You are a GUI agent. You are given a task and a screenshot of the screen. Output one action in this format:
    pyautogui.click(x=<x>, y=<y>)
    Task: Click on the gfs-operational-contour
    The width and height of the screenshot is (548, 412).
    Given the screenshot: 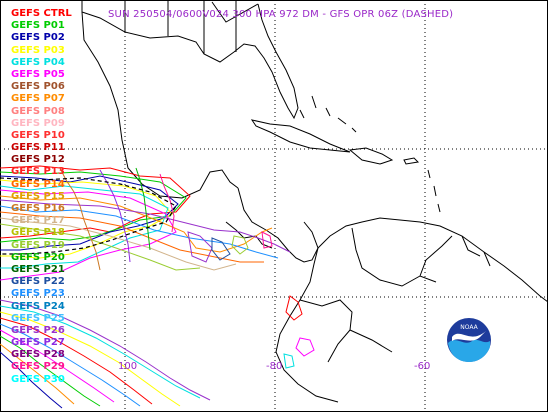 What is the action you would take?
    pyautogui.click(x=88, y=216)
    